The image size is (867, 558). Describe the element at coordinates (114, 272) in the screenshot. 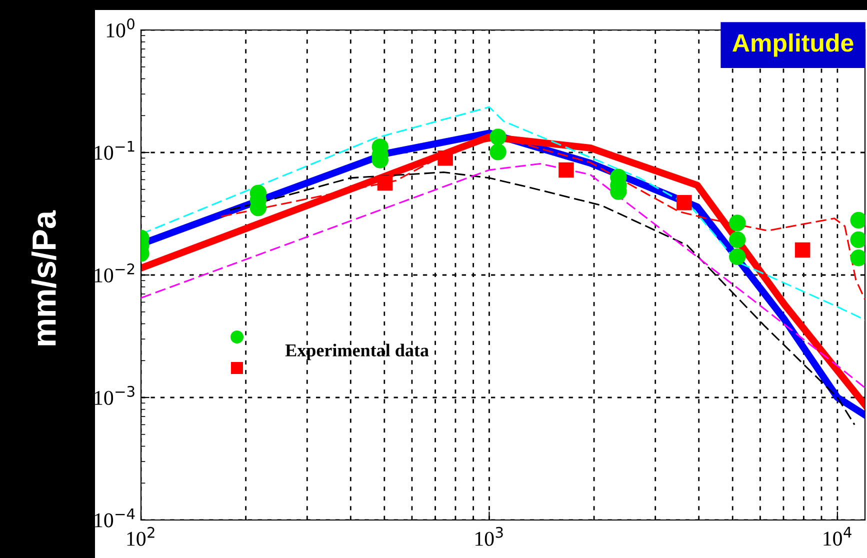

I see `y-tick-label: 10$^{−2}$` at that location.